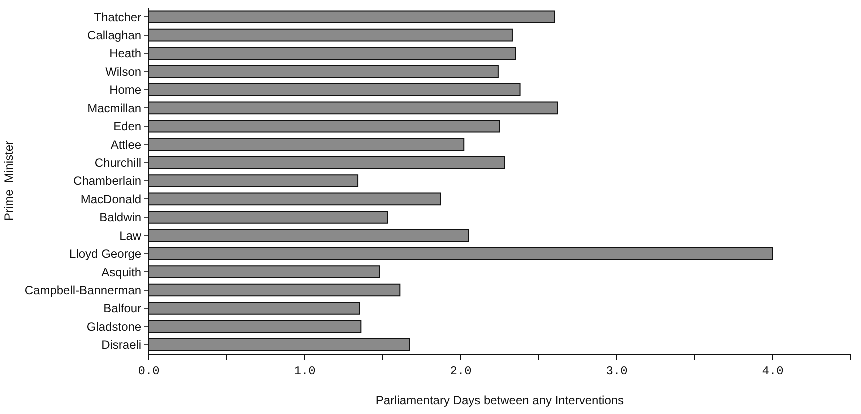  What do you see at coordinates (124, 71) in the screenshot?
I see `y-tick-label: Wilson` at bounding box center [124, 71].